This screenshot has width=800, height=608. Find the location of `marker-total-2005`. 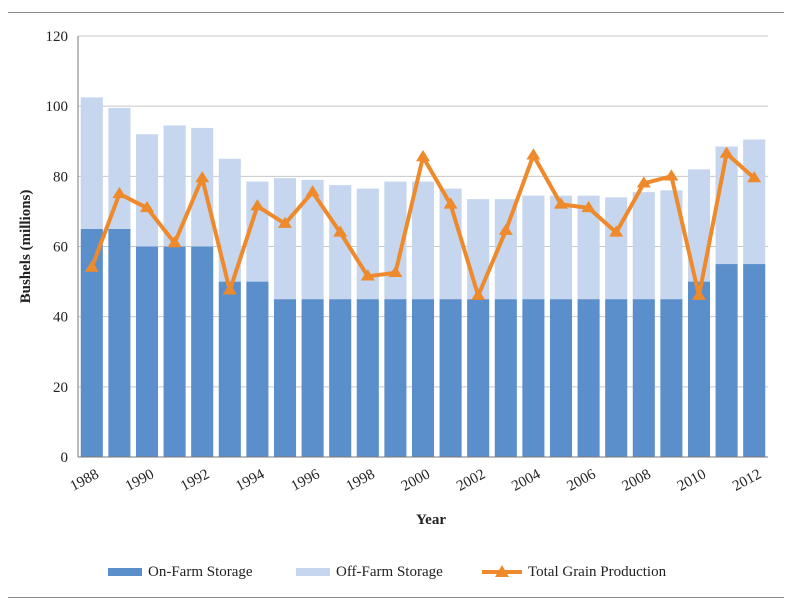

marker-total-2005 is located at coordinates (561, 203).